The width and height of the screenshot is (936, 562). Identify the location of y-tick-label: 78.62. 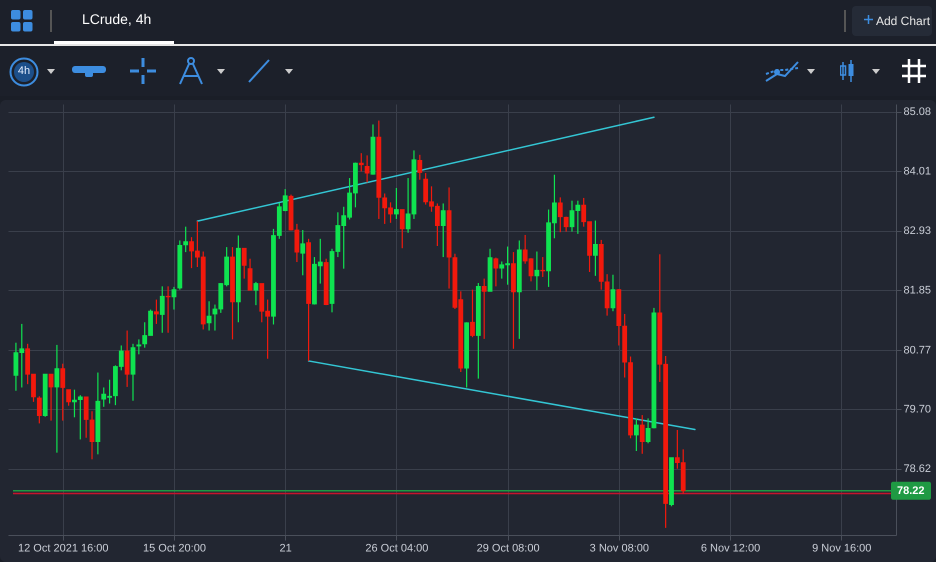
(918, 469).